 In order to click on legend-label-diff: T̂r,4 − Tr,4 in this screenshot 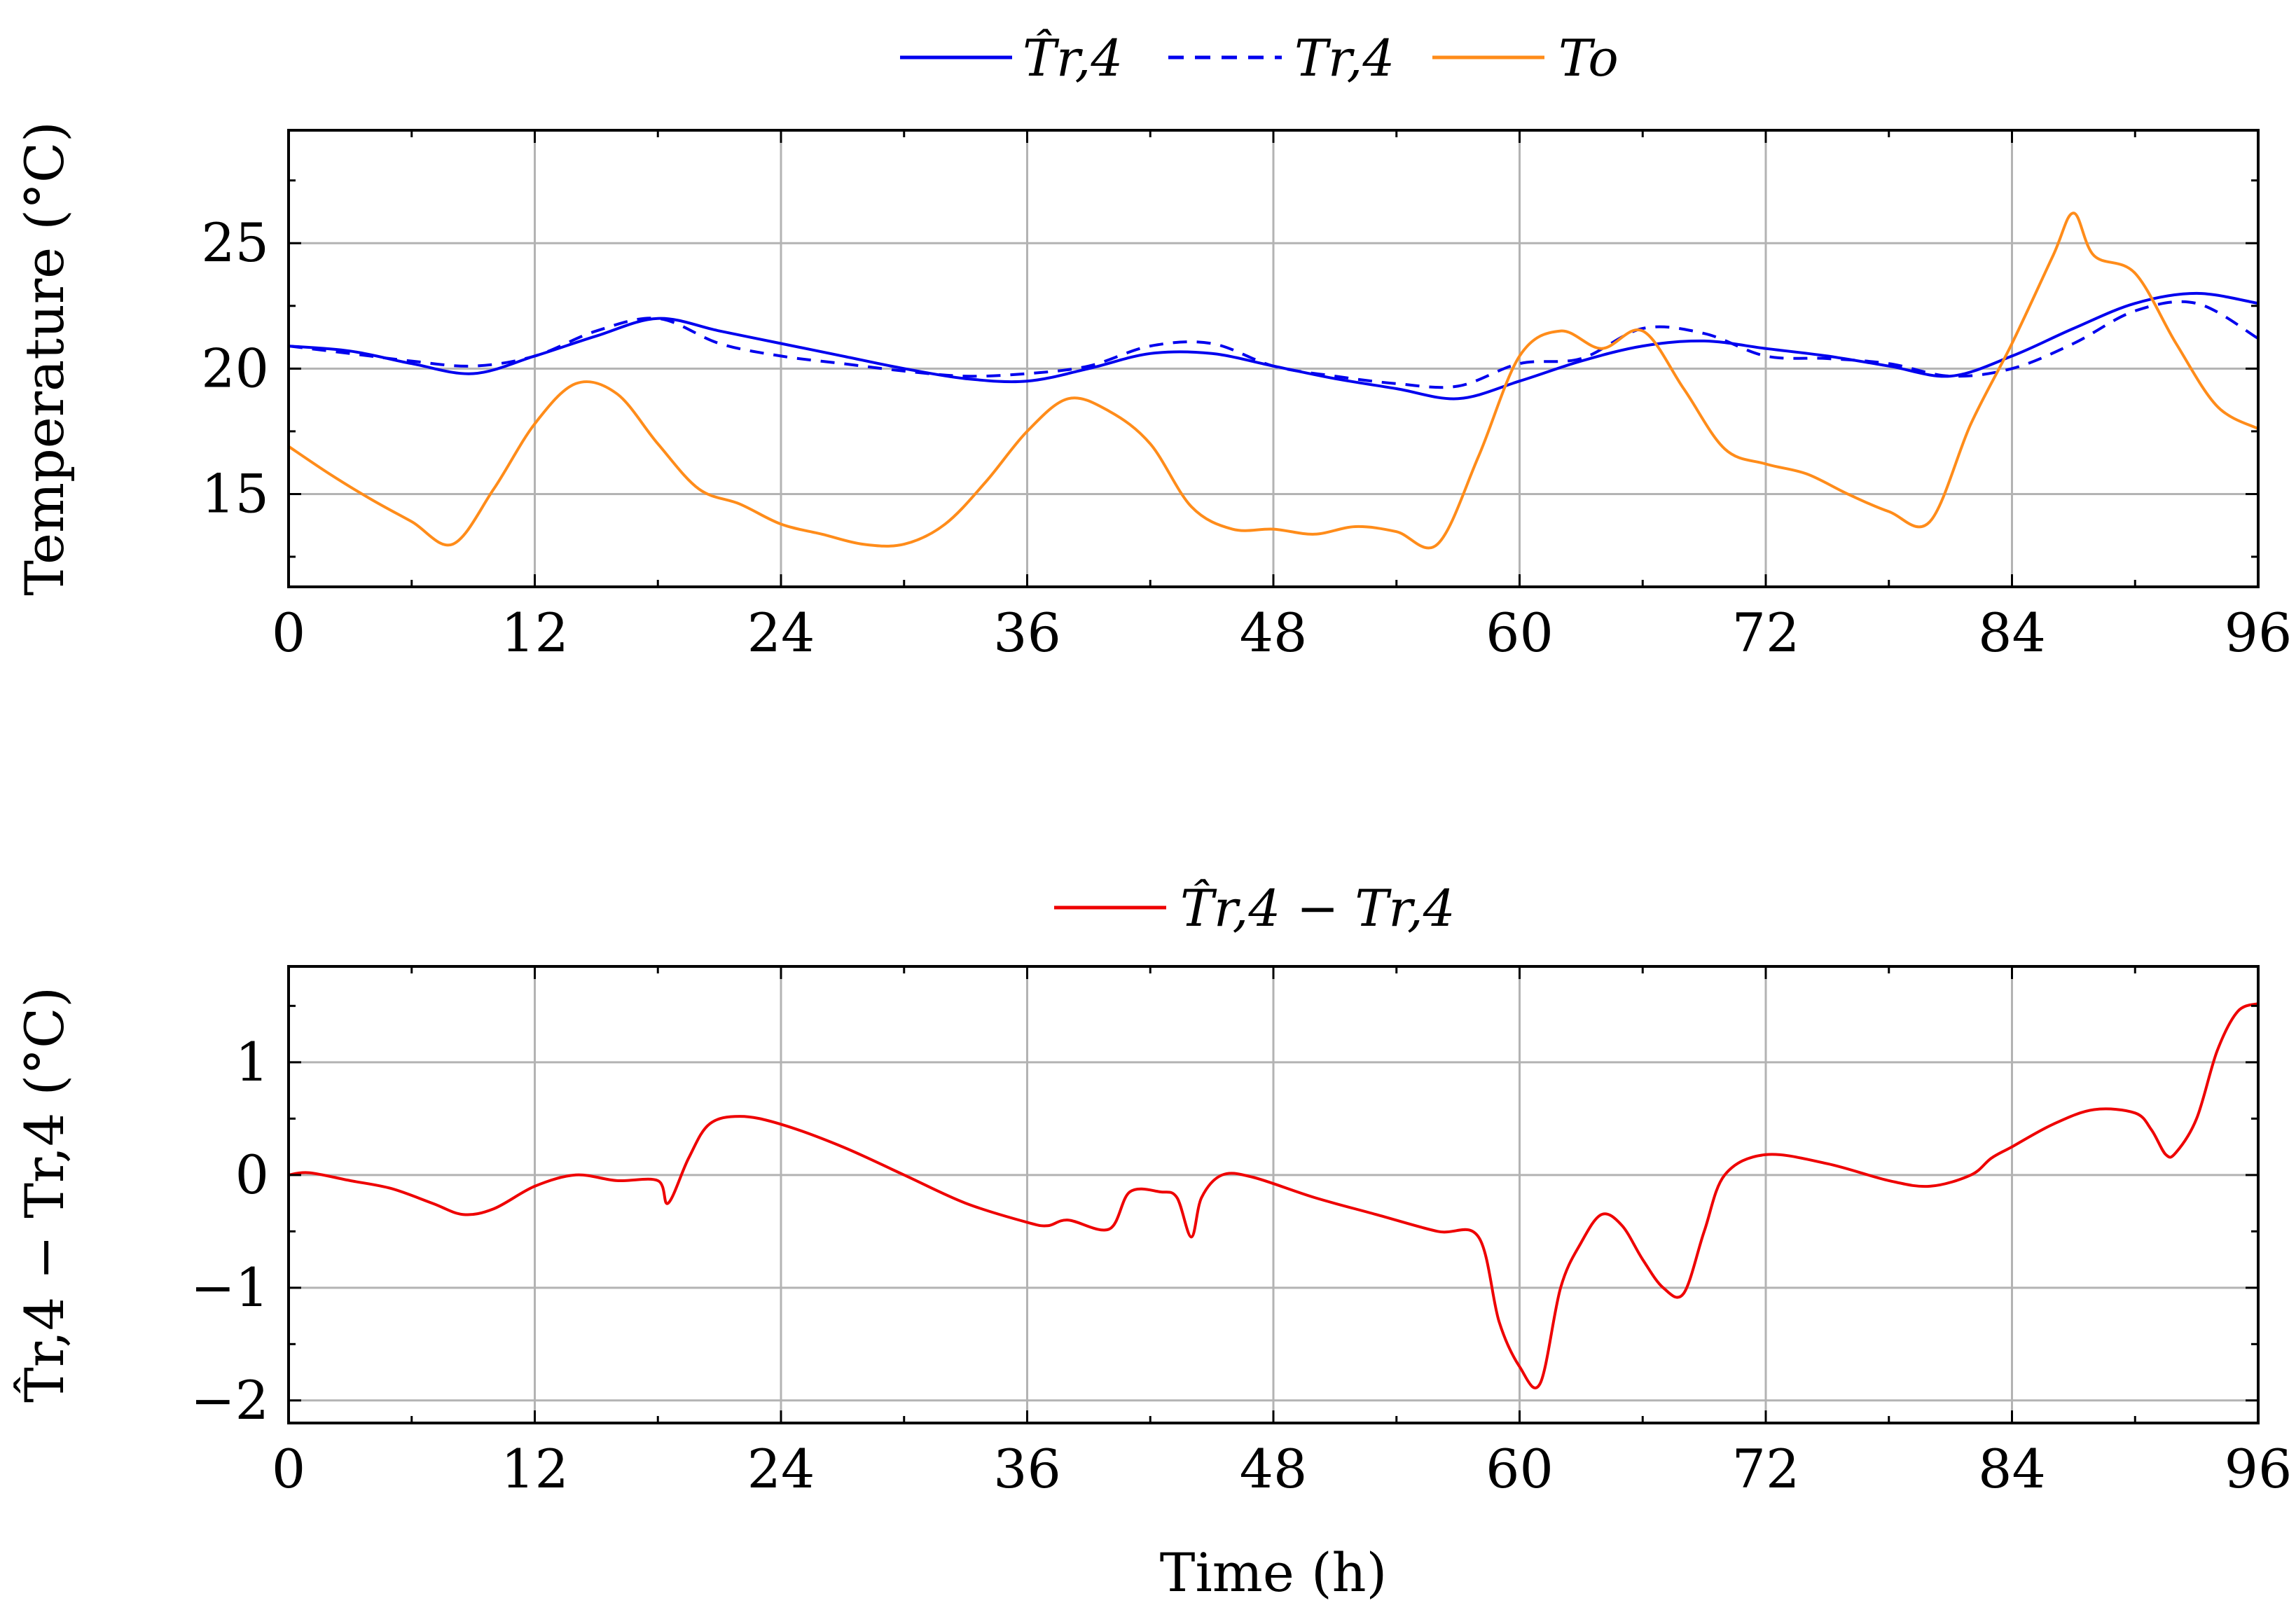, I will do `click(1317, 908)`.